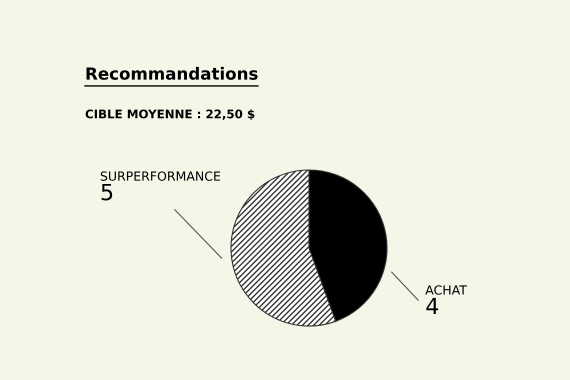  I want to click on data-label: 4, so click(432, 306).